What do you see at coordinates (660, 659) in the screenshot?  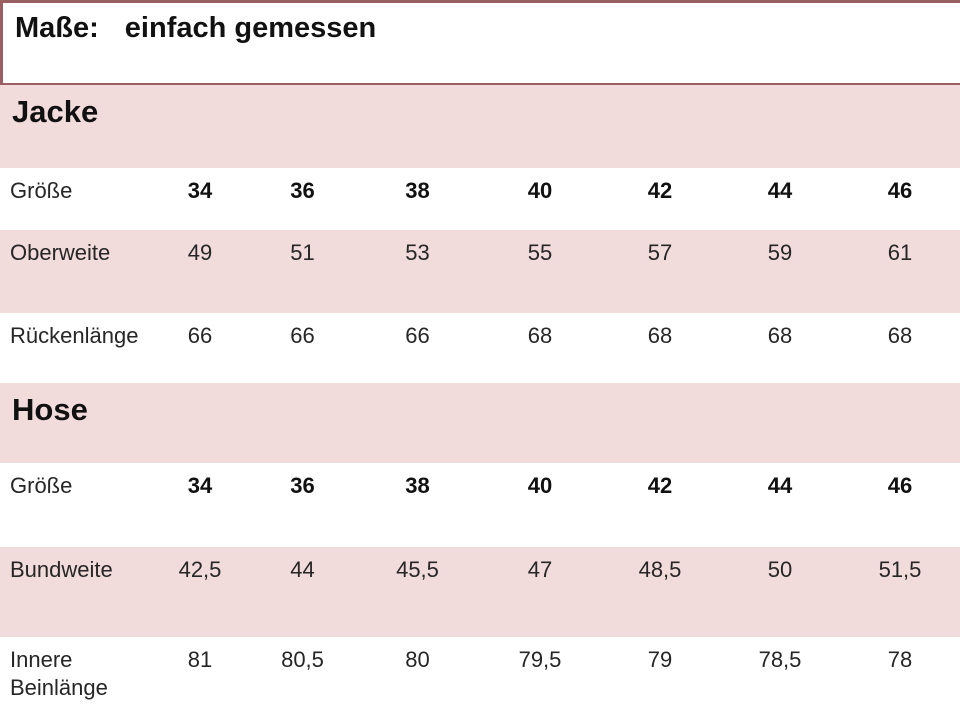 I see `measure-value: 79` at bounding box center [660, 659].